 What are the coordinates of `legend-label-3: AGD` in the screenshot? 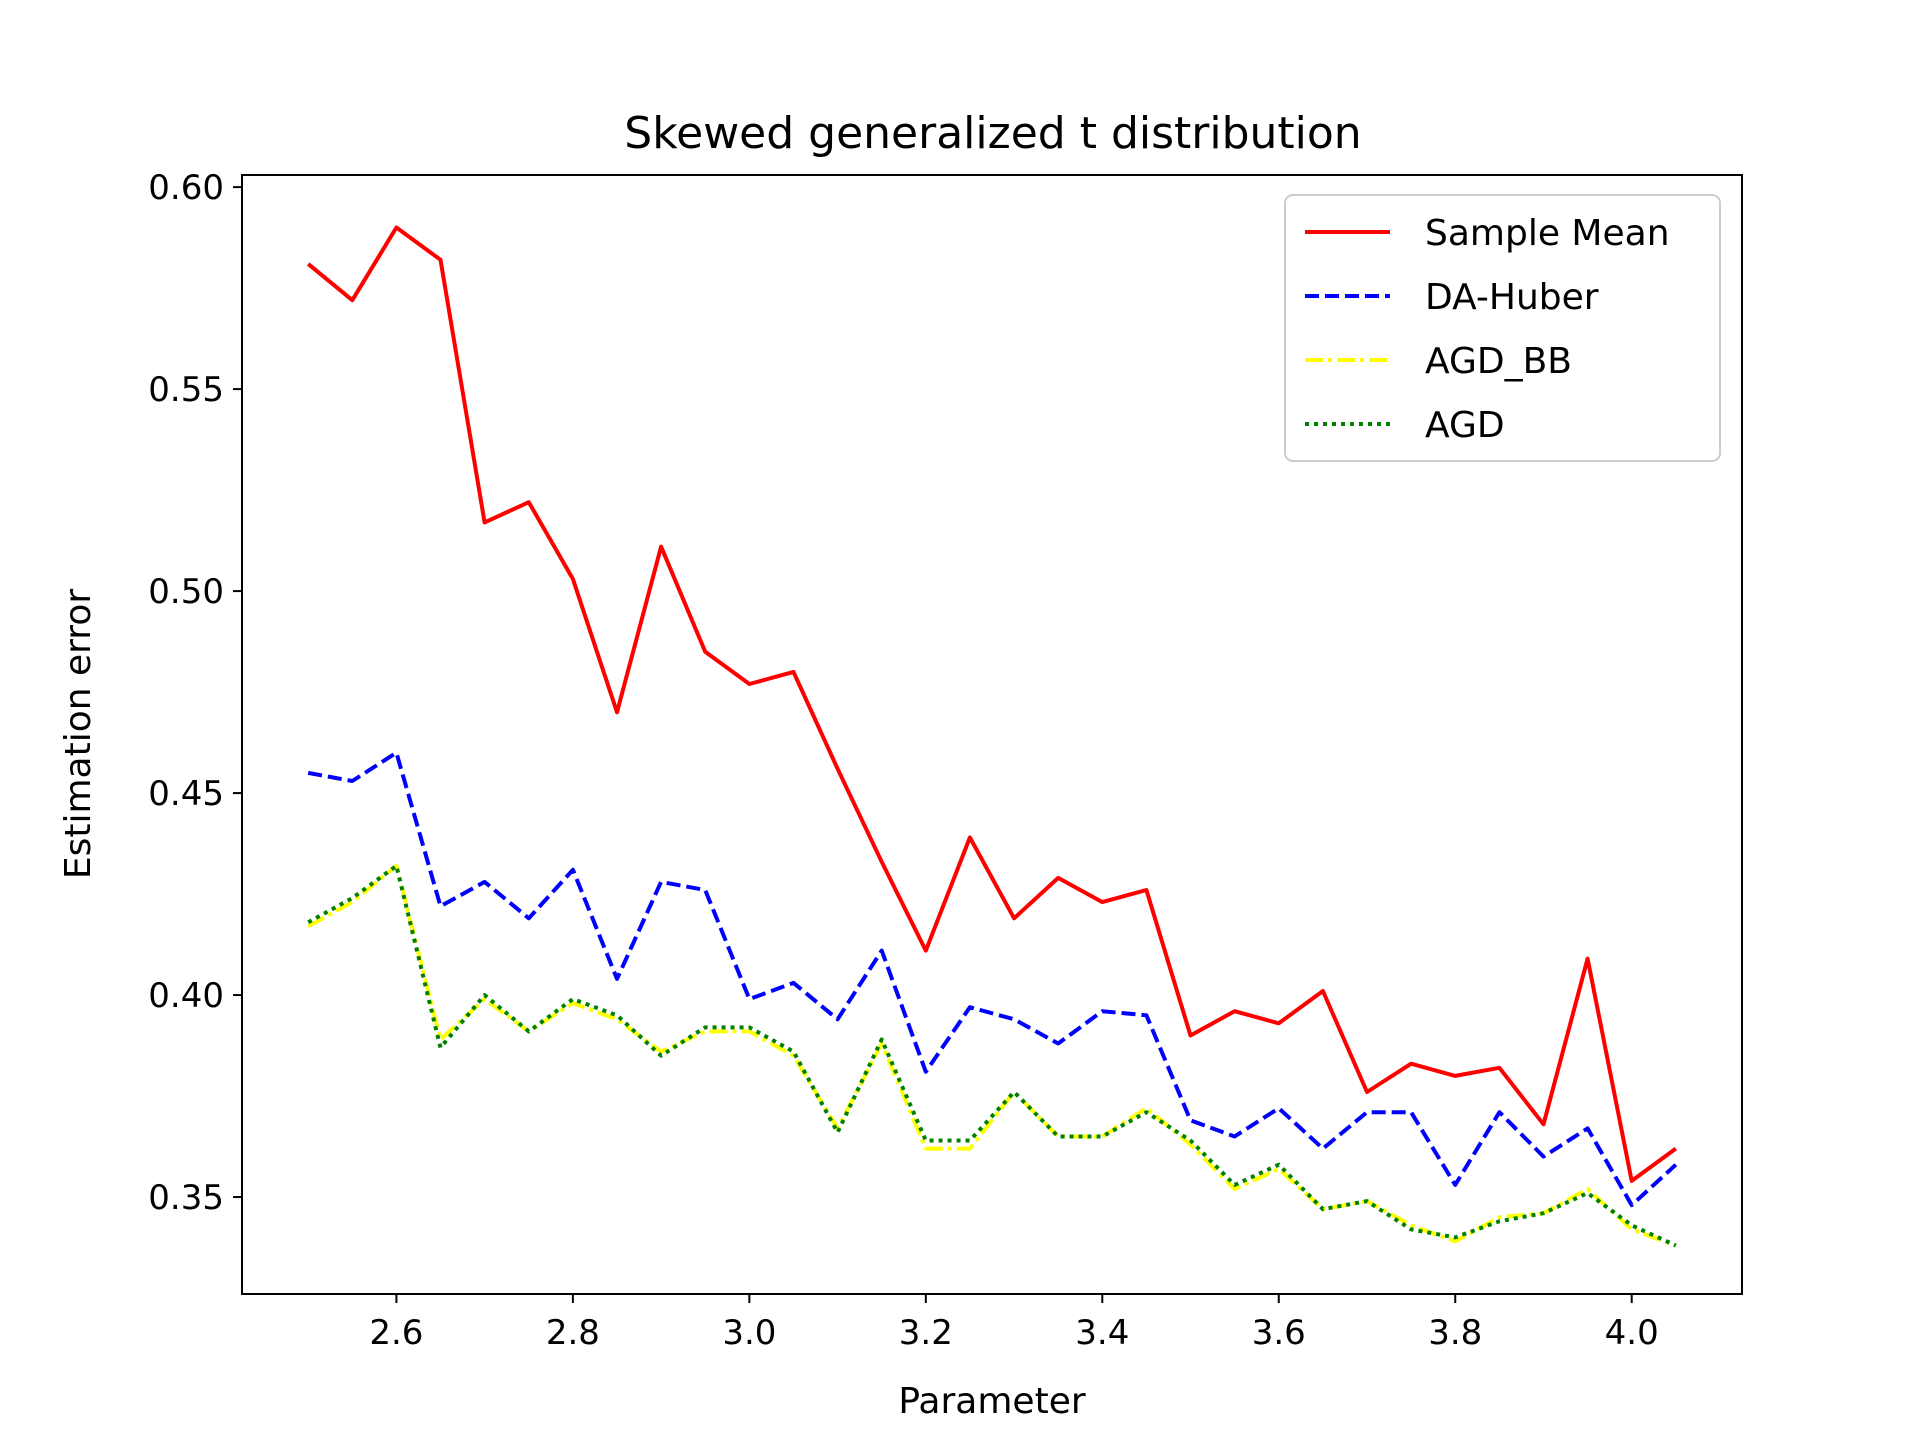 It's located at (1465, 425).